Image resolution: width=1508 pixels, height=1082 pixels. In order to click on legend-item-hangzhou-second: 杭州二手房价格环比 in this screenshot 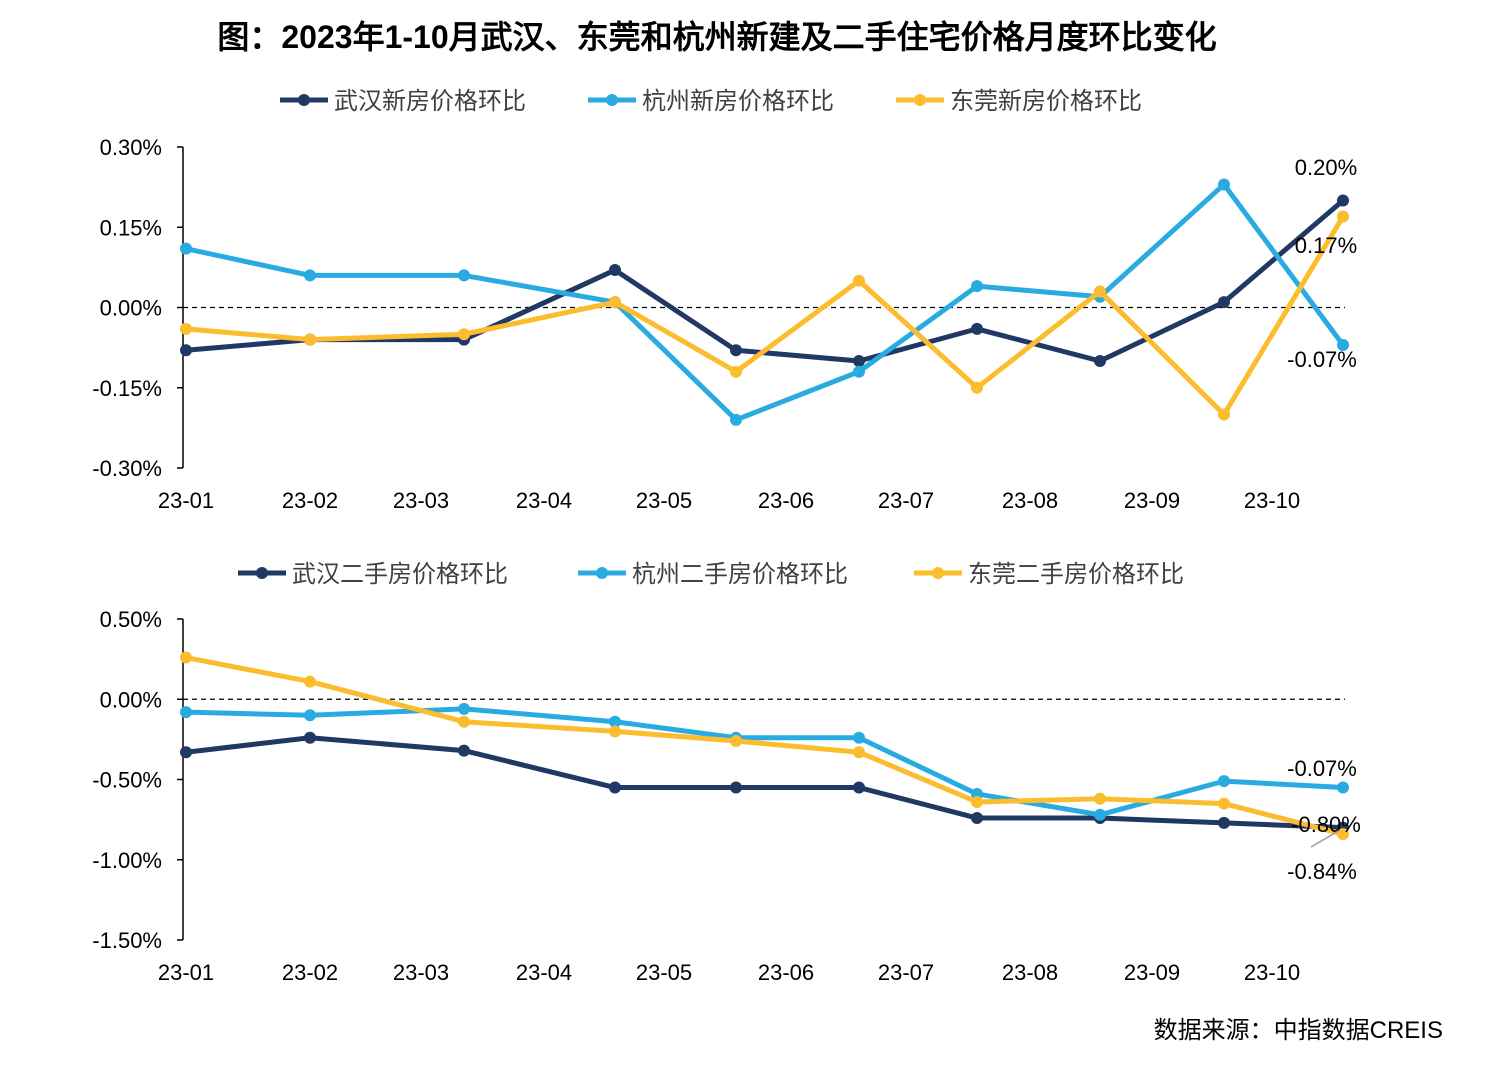, I will do `click(713, 574)`.